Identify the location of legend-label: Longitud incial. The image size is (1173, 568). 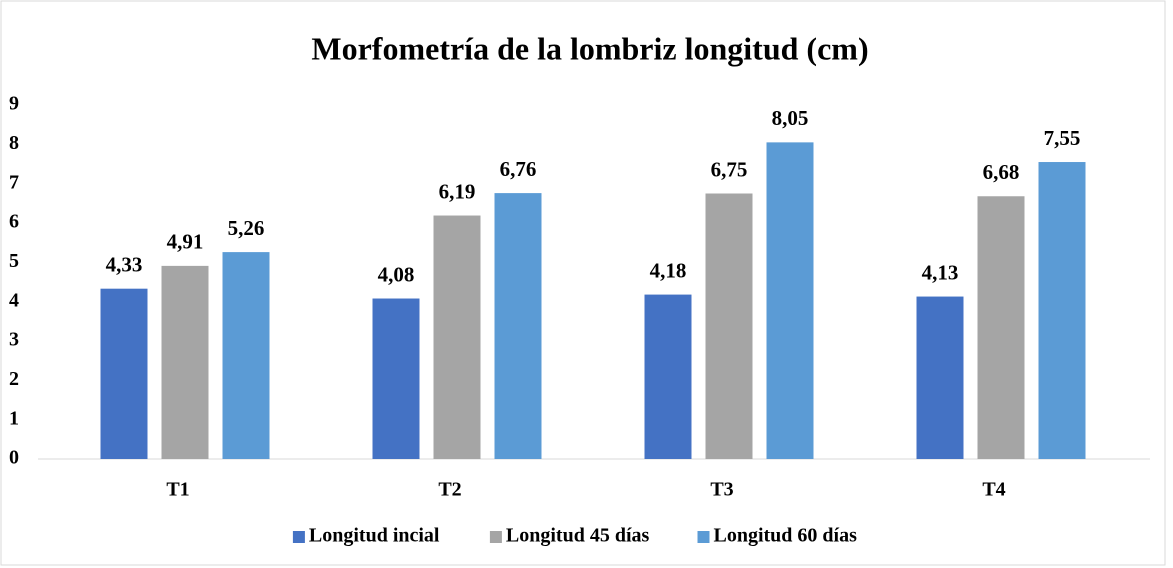
(374, 536).